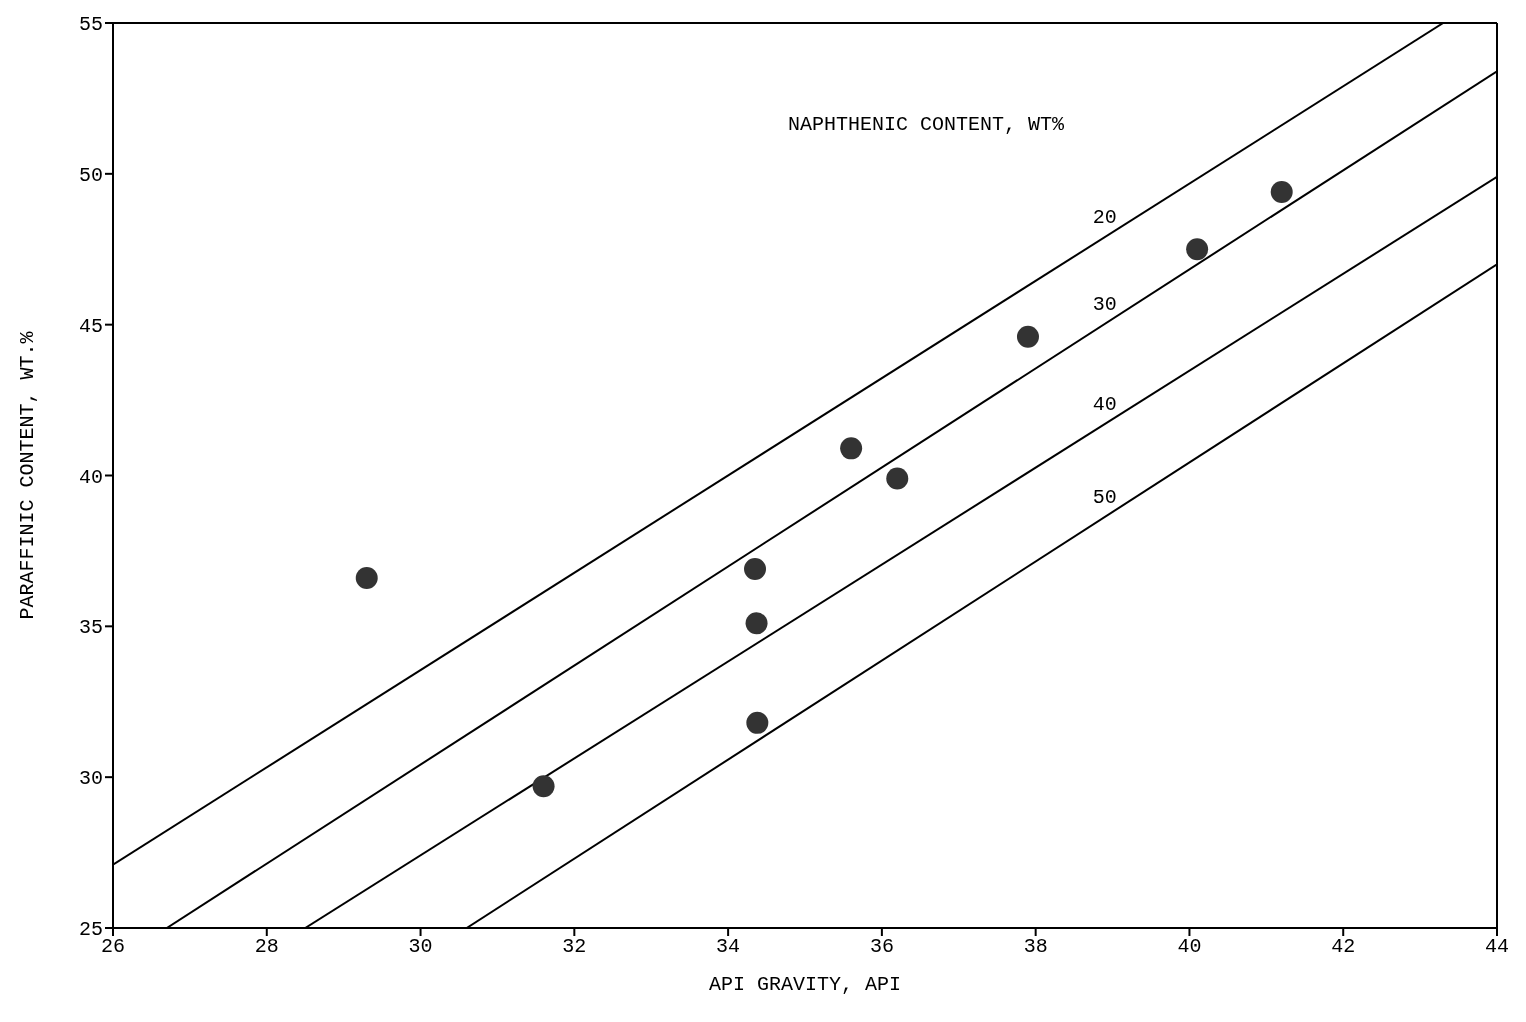 This screenshot has width=1526, height=1022. Describe the element at coordinates (1104, 218) in the screenshot. I see `series-label: 20` at that location.